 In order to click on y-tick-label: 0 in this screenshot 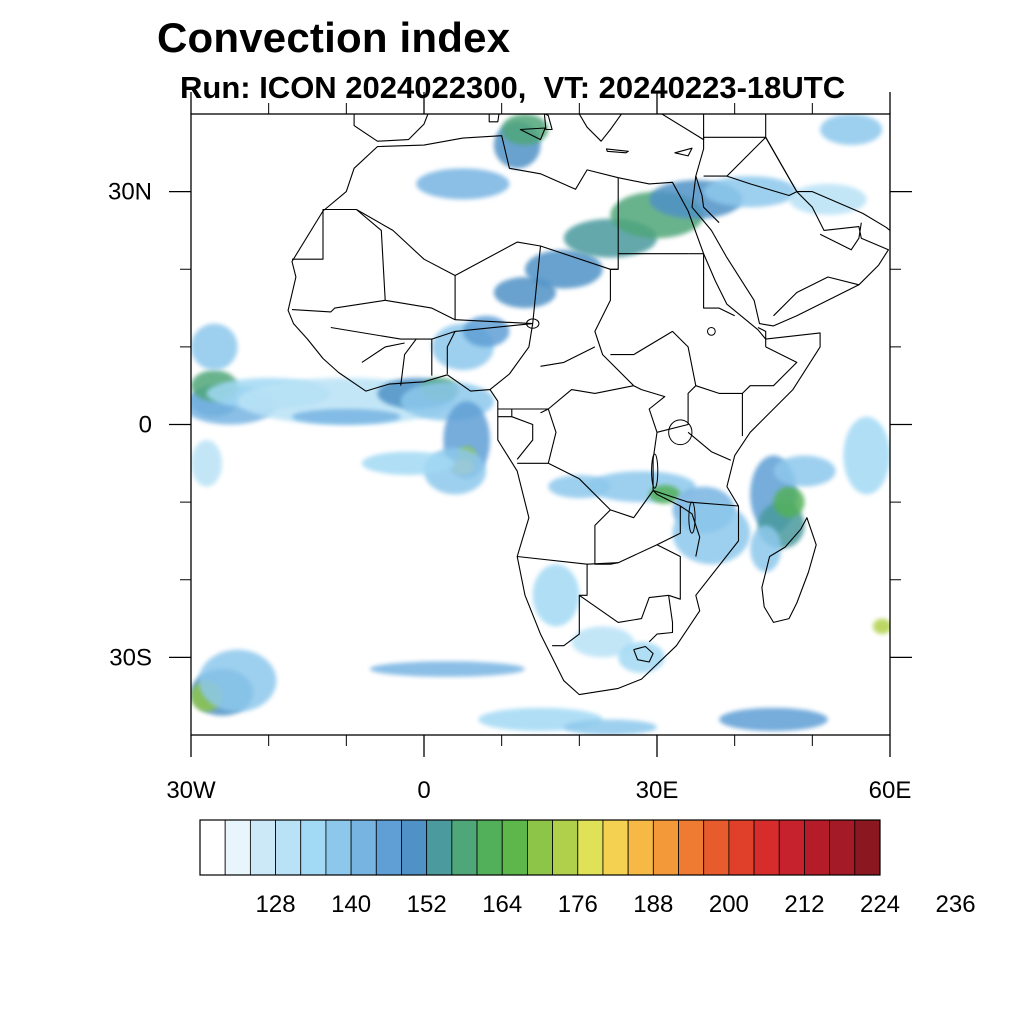, I will do `click(145, 425)`.